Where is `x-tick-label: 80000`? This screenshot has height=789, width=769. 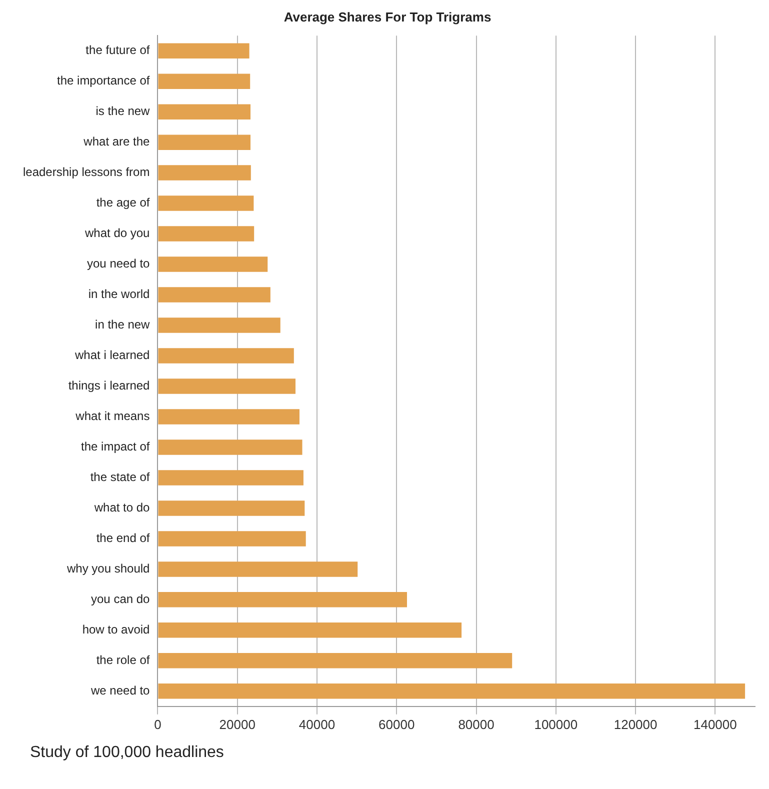 x-tick-label: 80000 is located at coordinates (476, 724).